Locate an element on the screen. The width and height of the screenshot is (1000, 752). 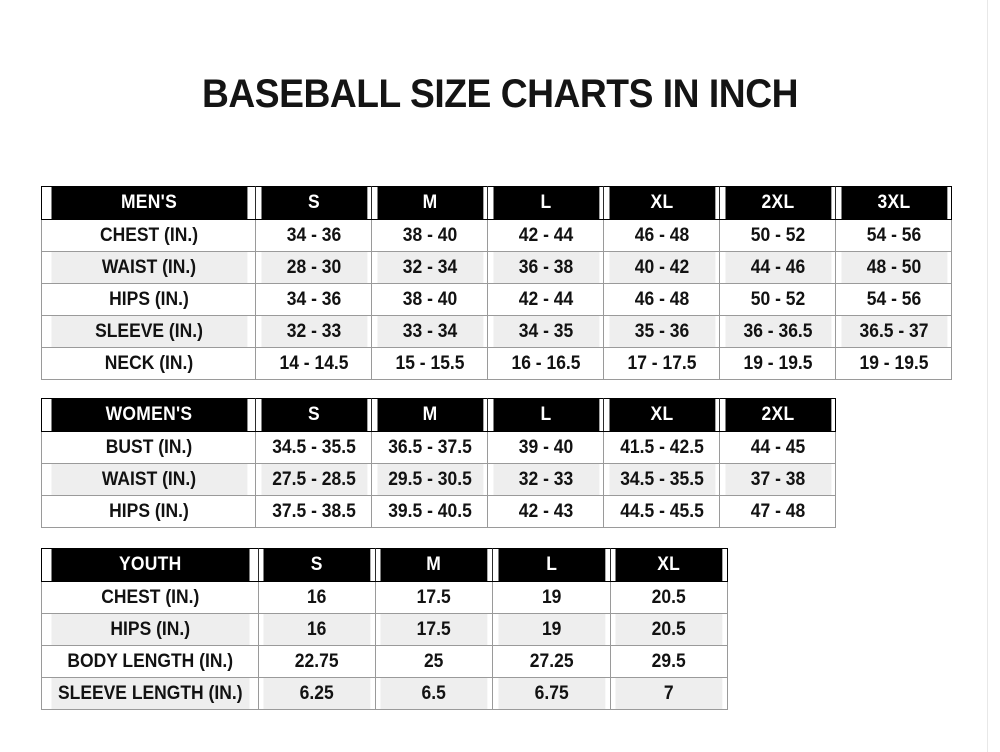
mens-table-title: MEN'S is located at coordinates (148, 203).